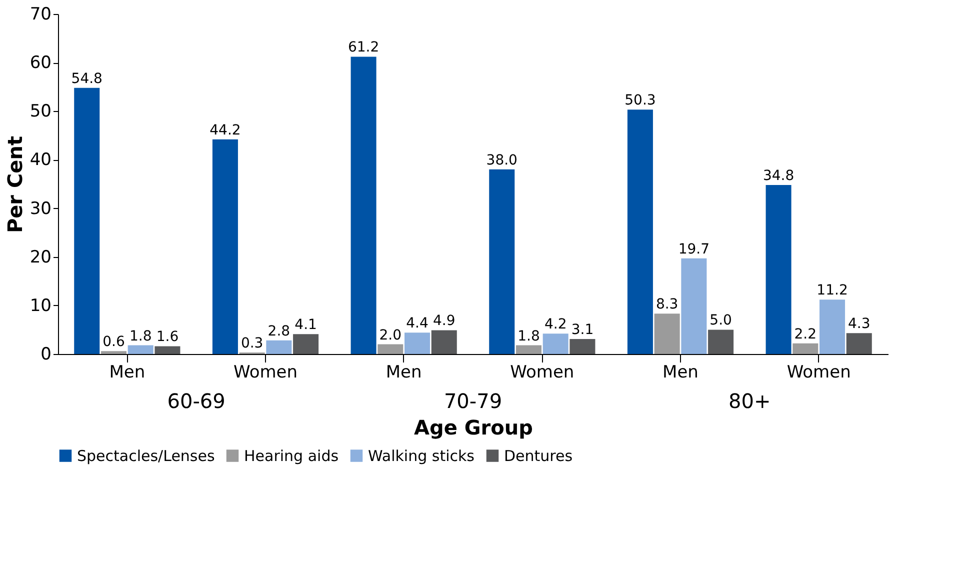 The image size is (970, 584). What do you see at coordinates (859, 324) in the screenshot?
I see `data-label: 4.3` at bounding box center [859, 324].